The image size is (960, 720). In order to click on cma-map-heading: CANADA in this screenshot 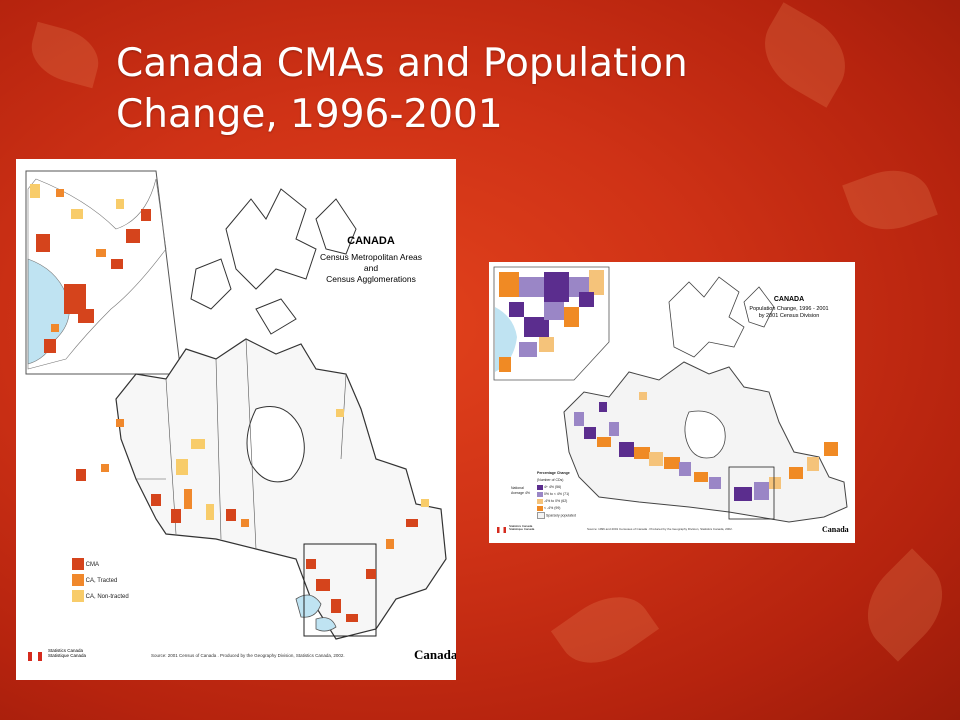, I will do `click(371, 241)`.